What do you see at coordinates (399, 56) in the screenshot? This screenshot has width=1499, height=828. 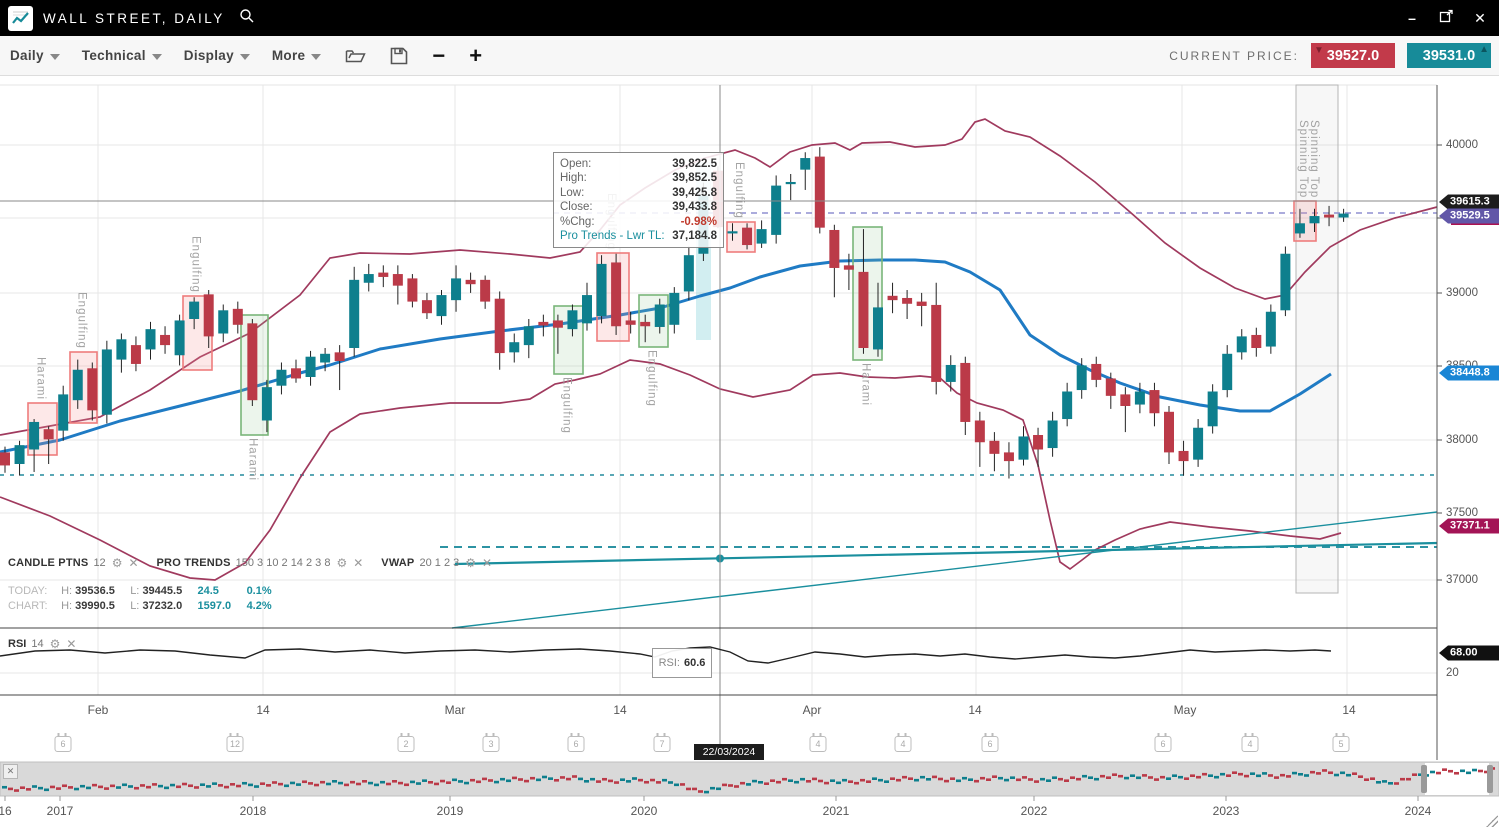 I see `save-icon` at bounding box center [399, 56].